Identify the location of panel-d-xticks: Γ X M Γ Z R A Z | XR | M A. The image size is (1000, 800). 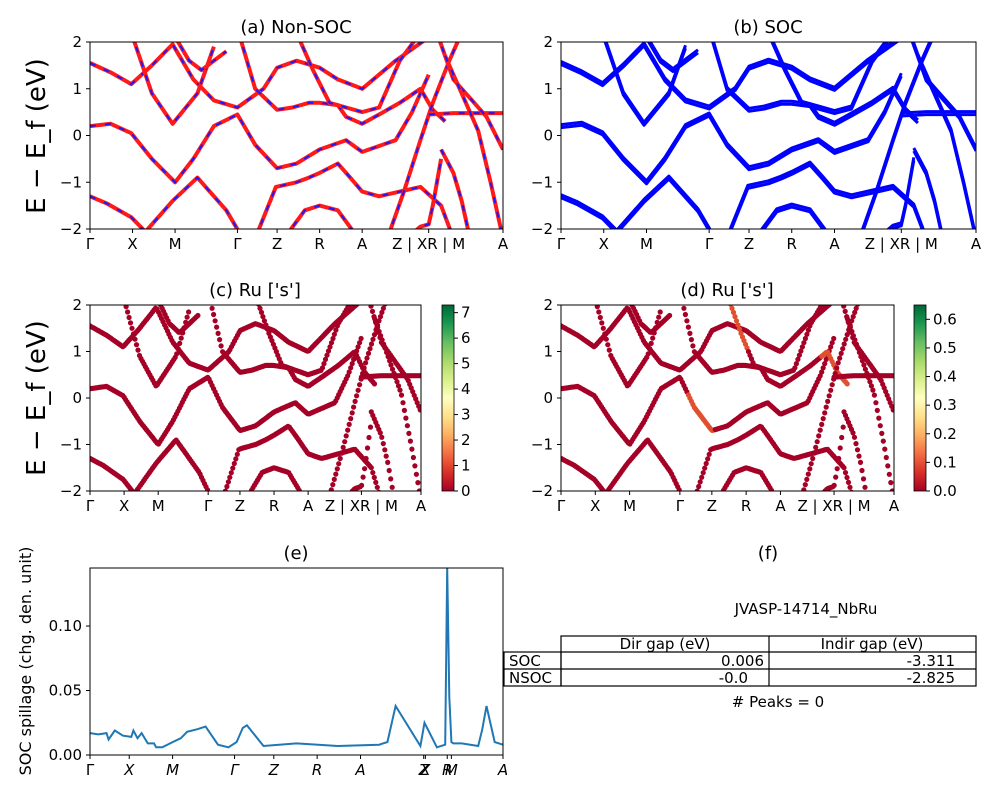
(728, 503).